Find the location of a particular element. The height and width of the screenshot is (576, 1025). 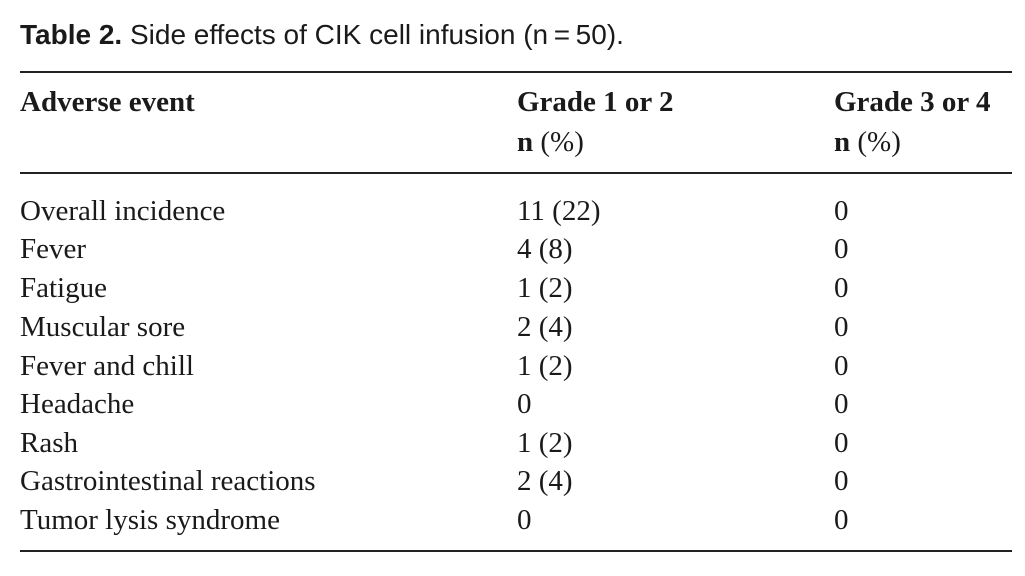

header-grade-3-4-n: n is located at coordinates (842, 142).